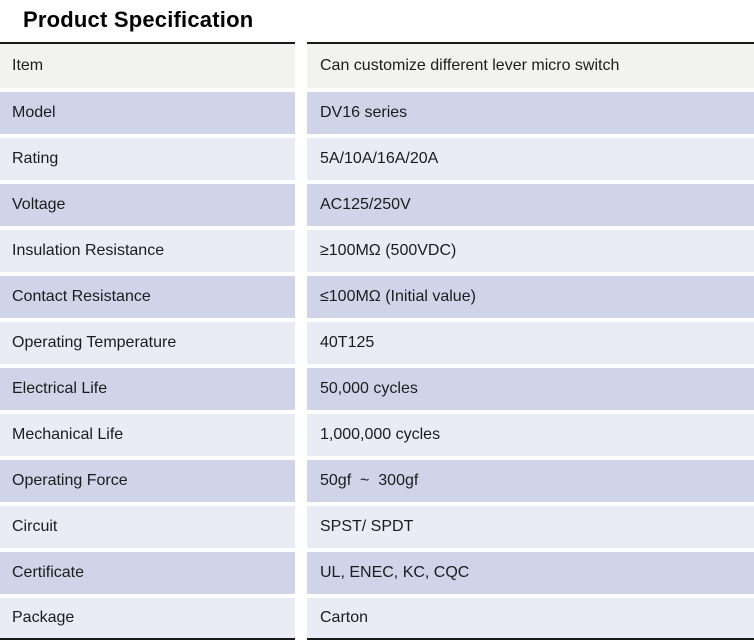 The height and width of the screenshot is (644, 754). Describe the element at coordinates (530, 343) in the screenshot. I see `spec-value-operating-temperature: 40T125` at that location.